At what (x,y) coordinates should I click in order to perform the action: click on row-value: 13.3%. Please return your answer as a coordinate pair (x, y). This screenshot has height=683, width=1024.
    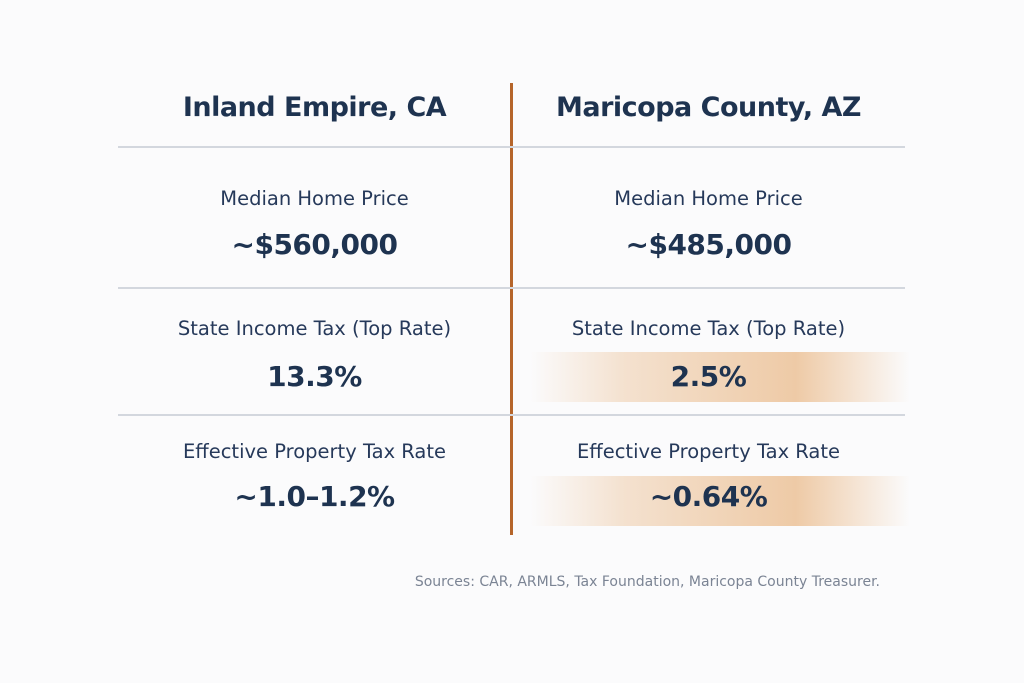
    Looking at the image, I should click on (314, 376).